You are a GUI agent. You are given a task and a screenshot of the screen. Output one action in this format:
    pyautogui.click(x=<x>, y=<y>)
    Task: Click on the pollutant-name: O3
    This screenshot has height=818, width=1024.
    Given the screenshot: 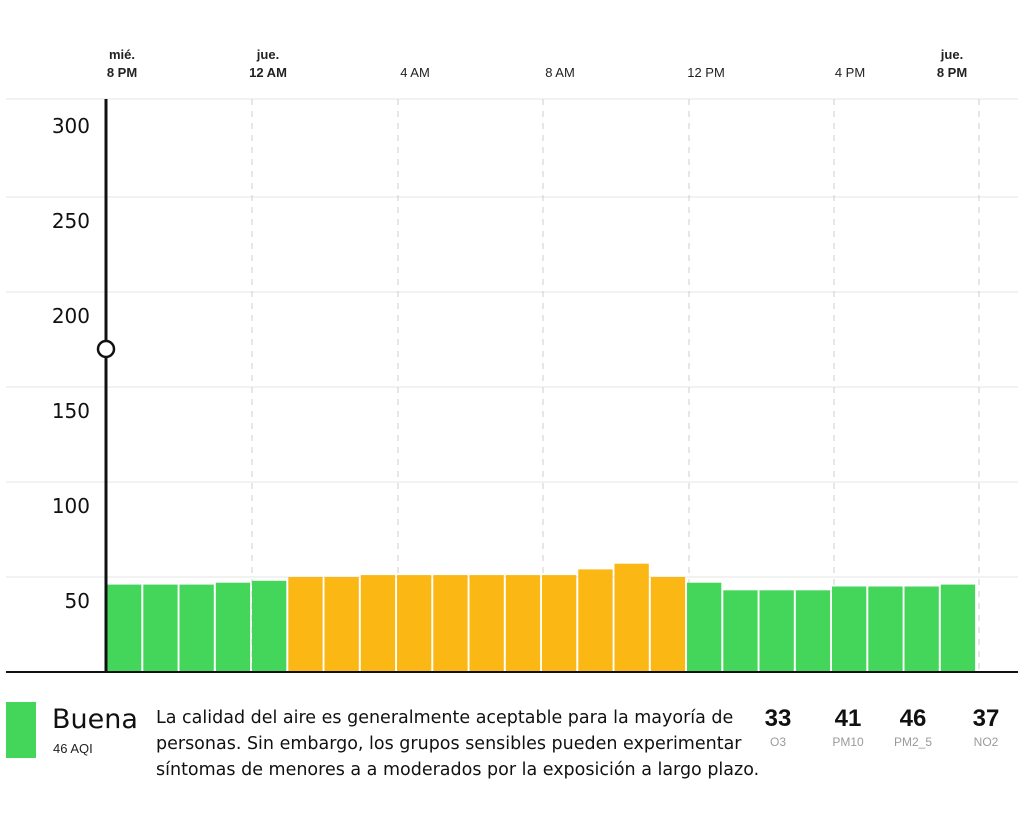 What is the action you would take?
    pyautogui.click(x=778, y=742)
    